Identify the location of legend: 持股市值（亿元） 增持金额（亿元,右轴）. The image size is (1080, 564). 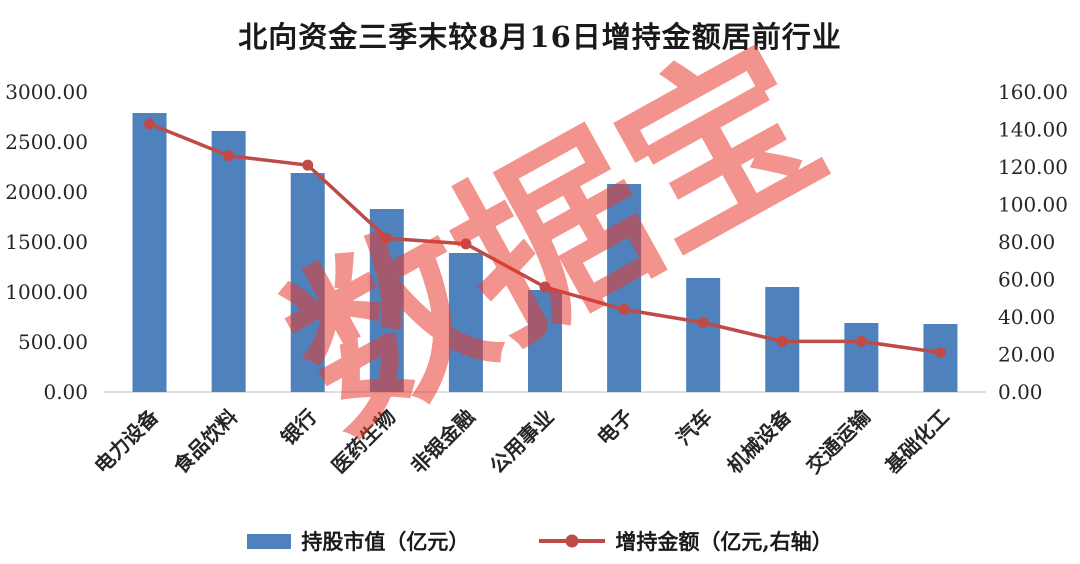
(540, 541).